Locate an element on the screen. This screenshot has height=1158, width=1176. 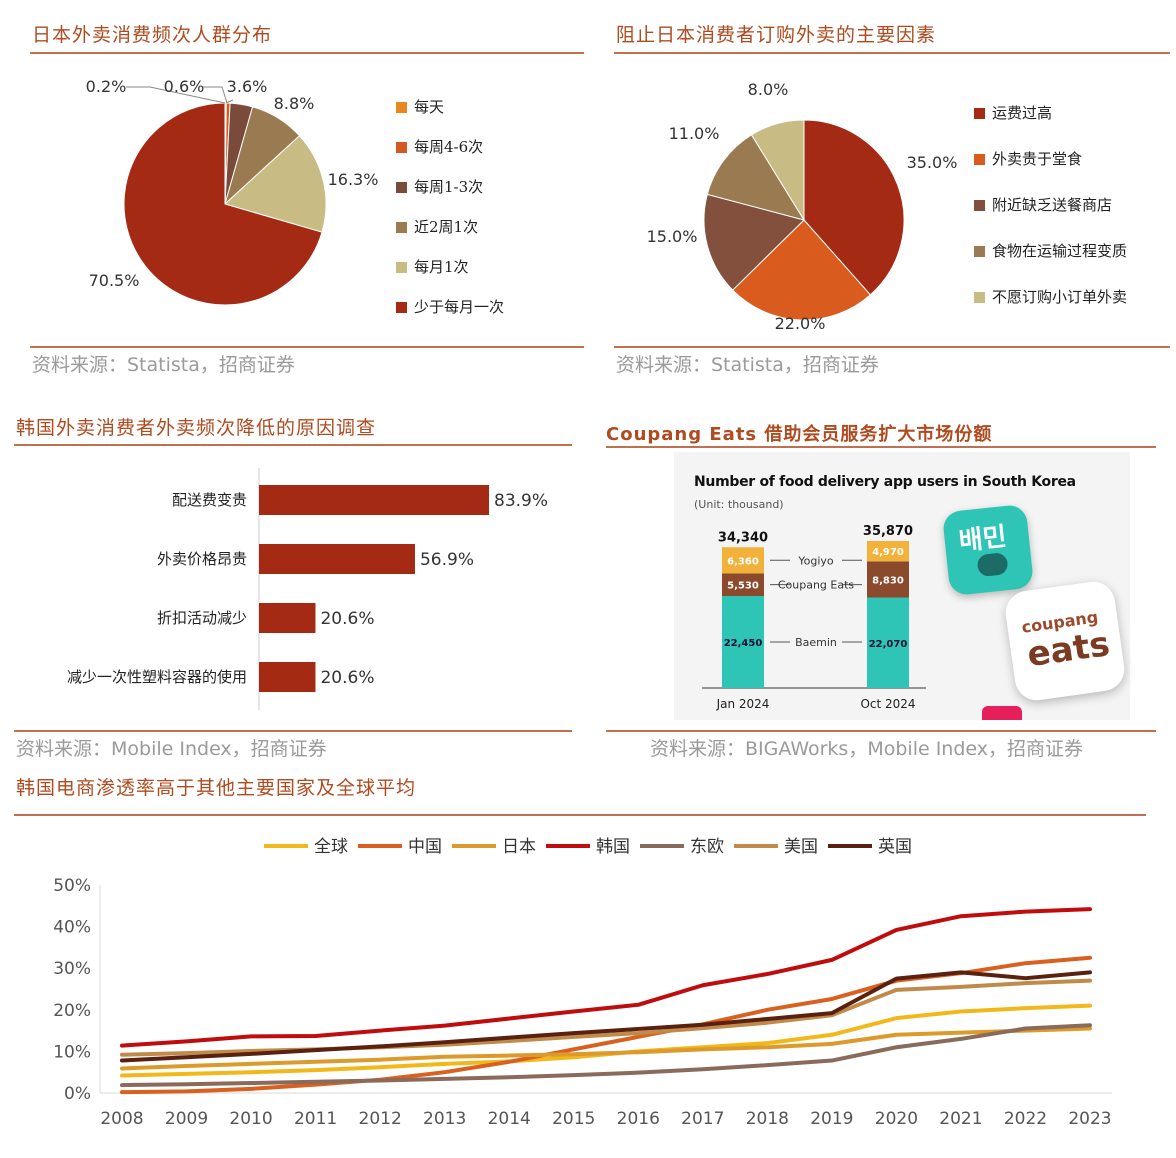
line-x-tick-10: 2018 is located at coordinates (767, 1119).